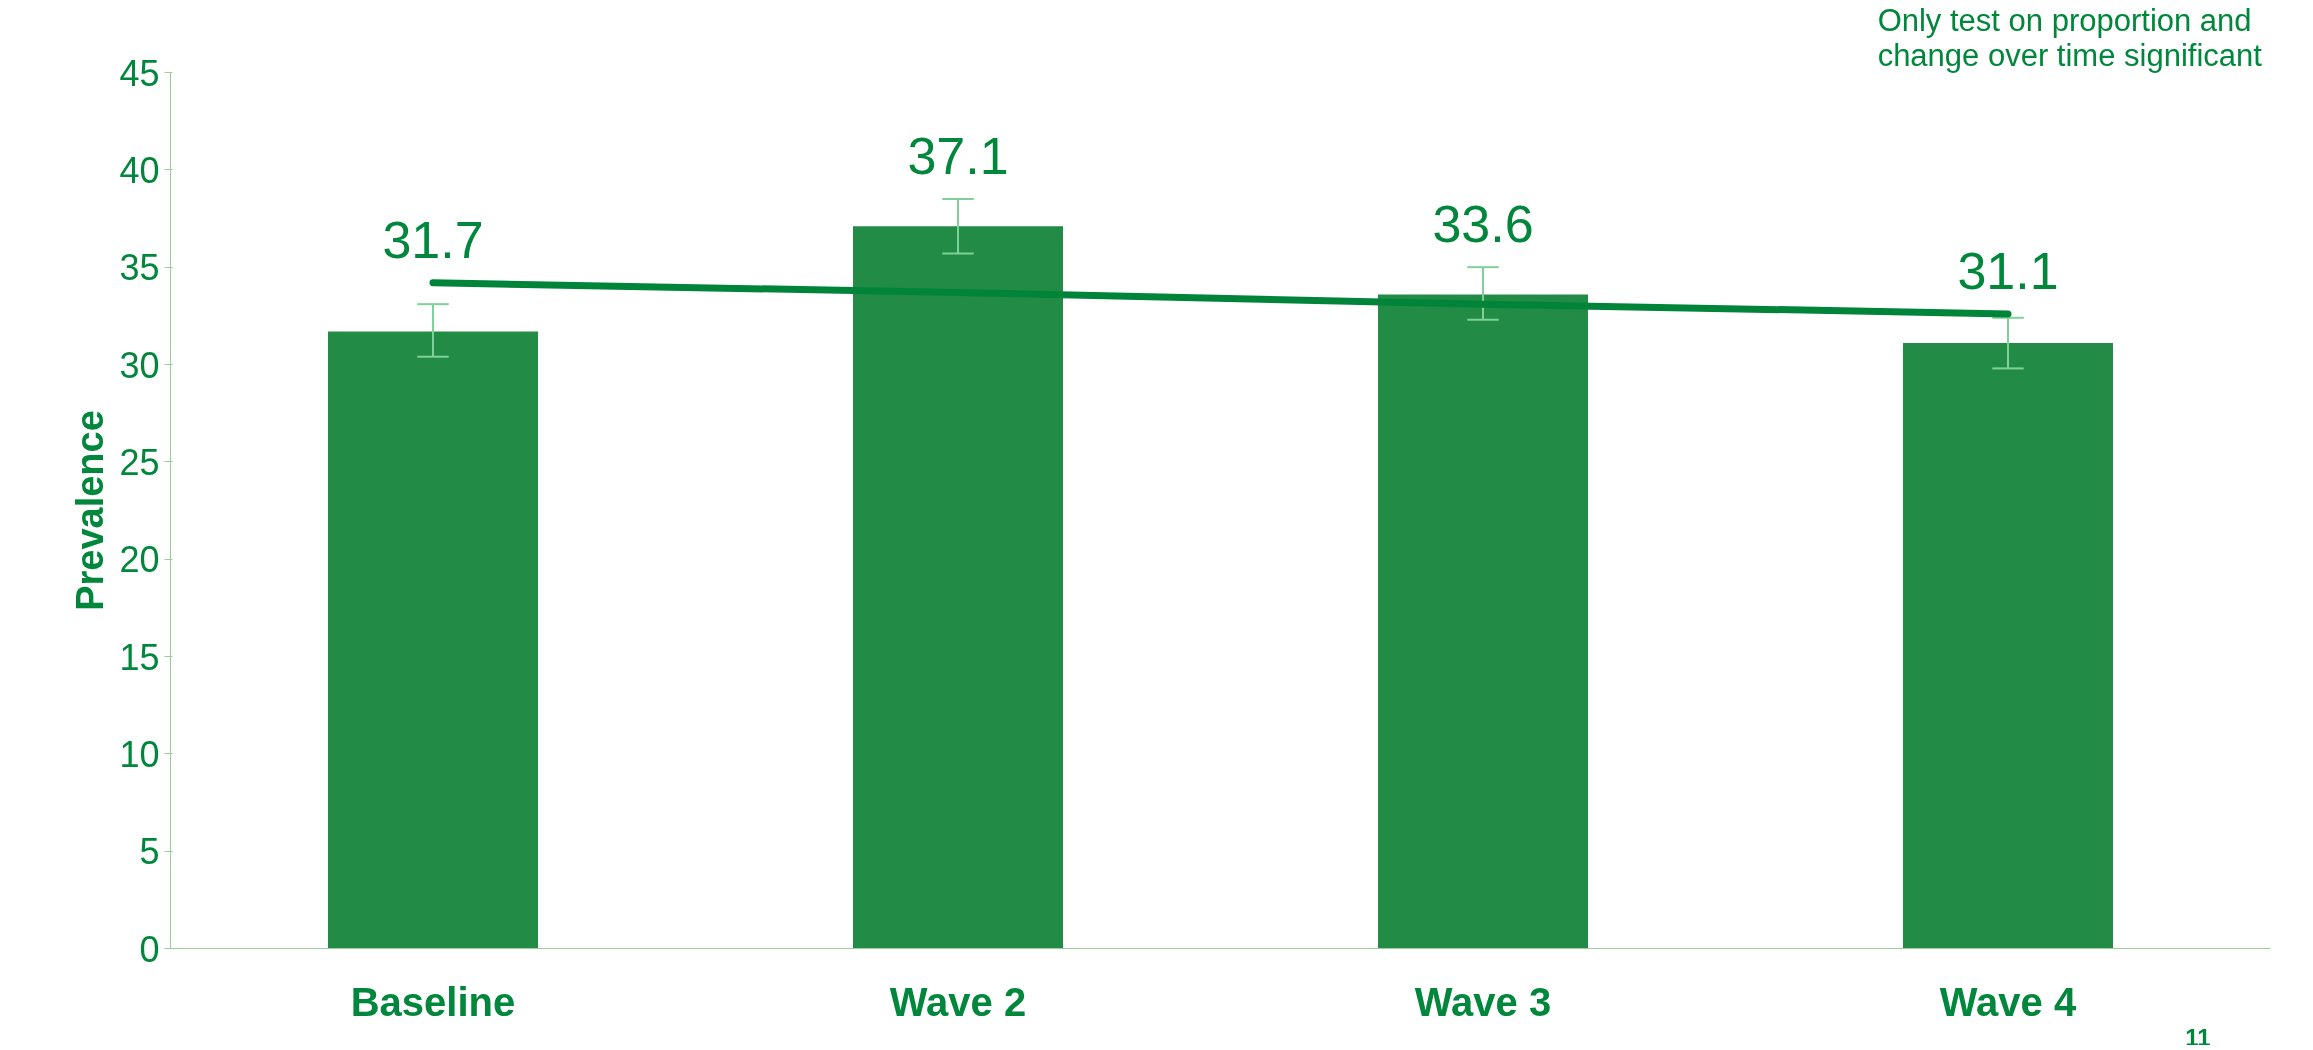 The image size is (2313, 1050). I want to click on y-tick-label: 25, so click(139, 462).